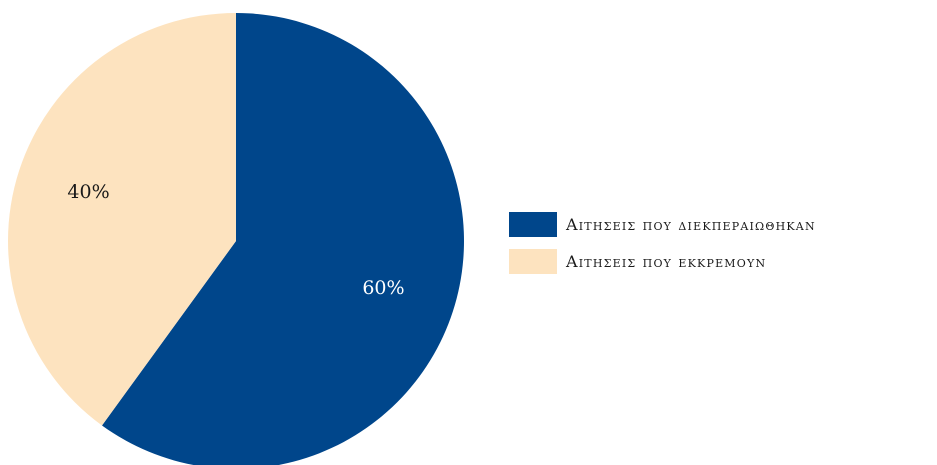 Image resolution: width=937 pixels, height=465 pixels. Describe the element at coordinates (666, 261) in the screenshot. I see `legend-label-pending: Αιτησεις που εκκρεμουν` at that location.